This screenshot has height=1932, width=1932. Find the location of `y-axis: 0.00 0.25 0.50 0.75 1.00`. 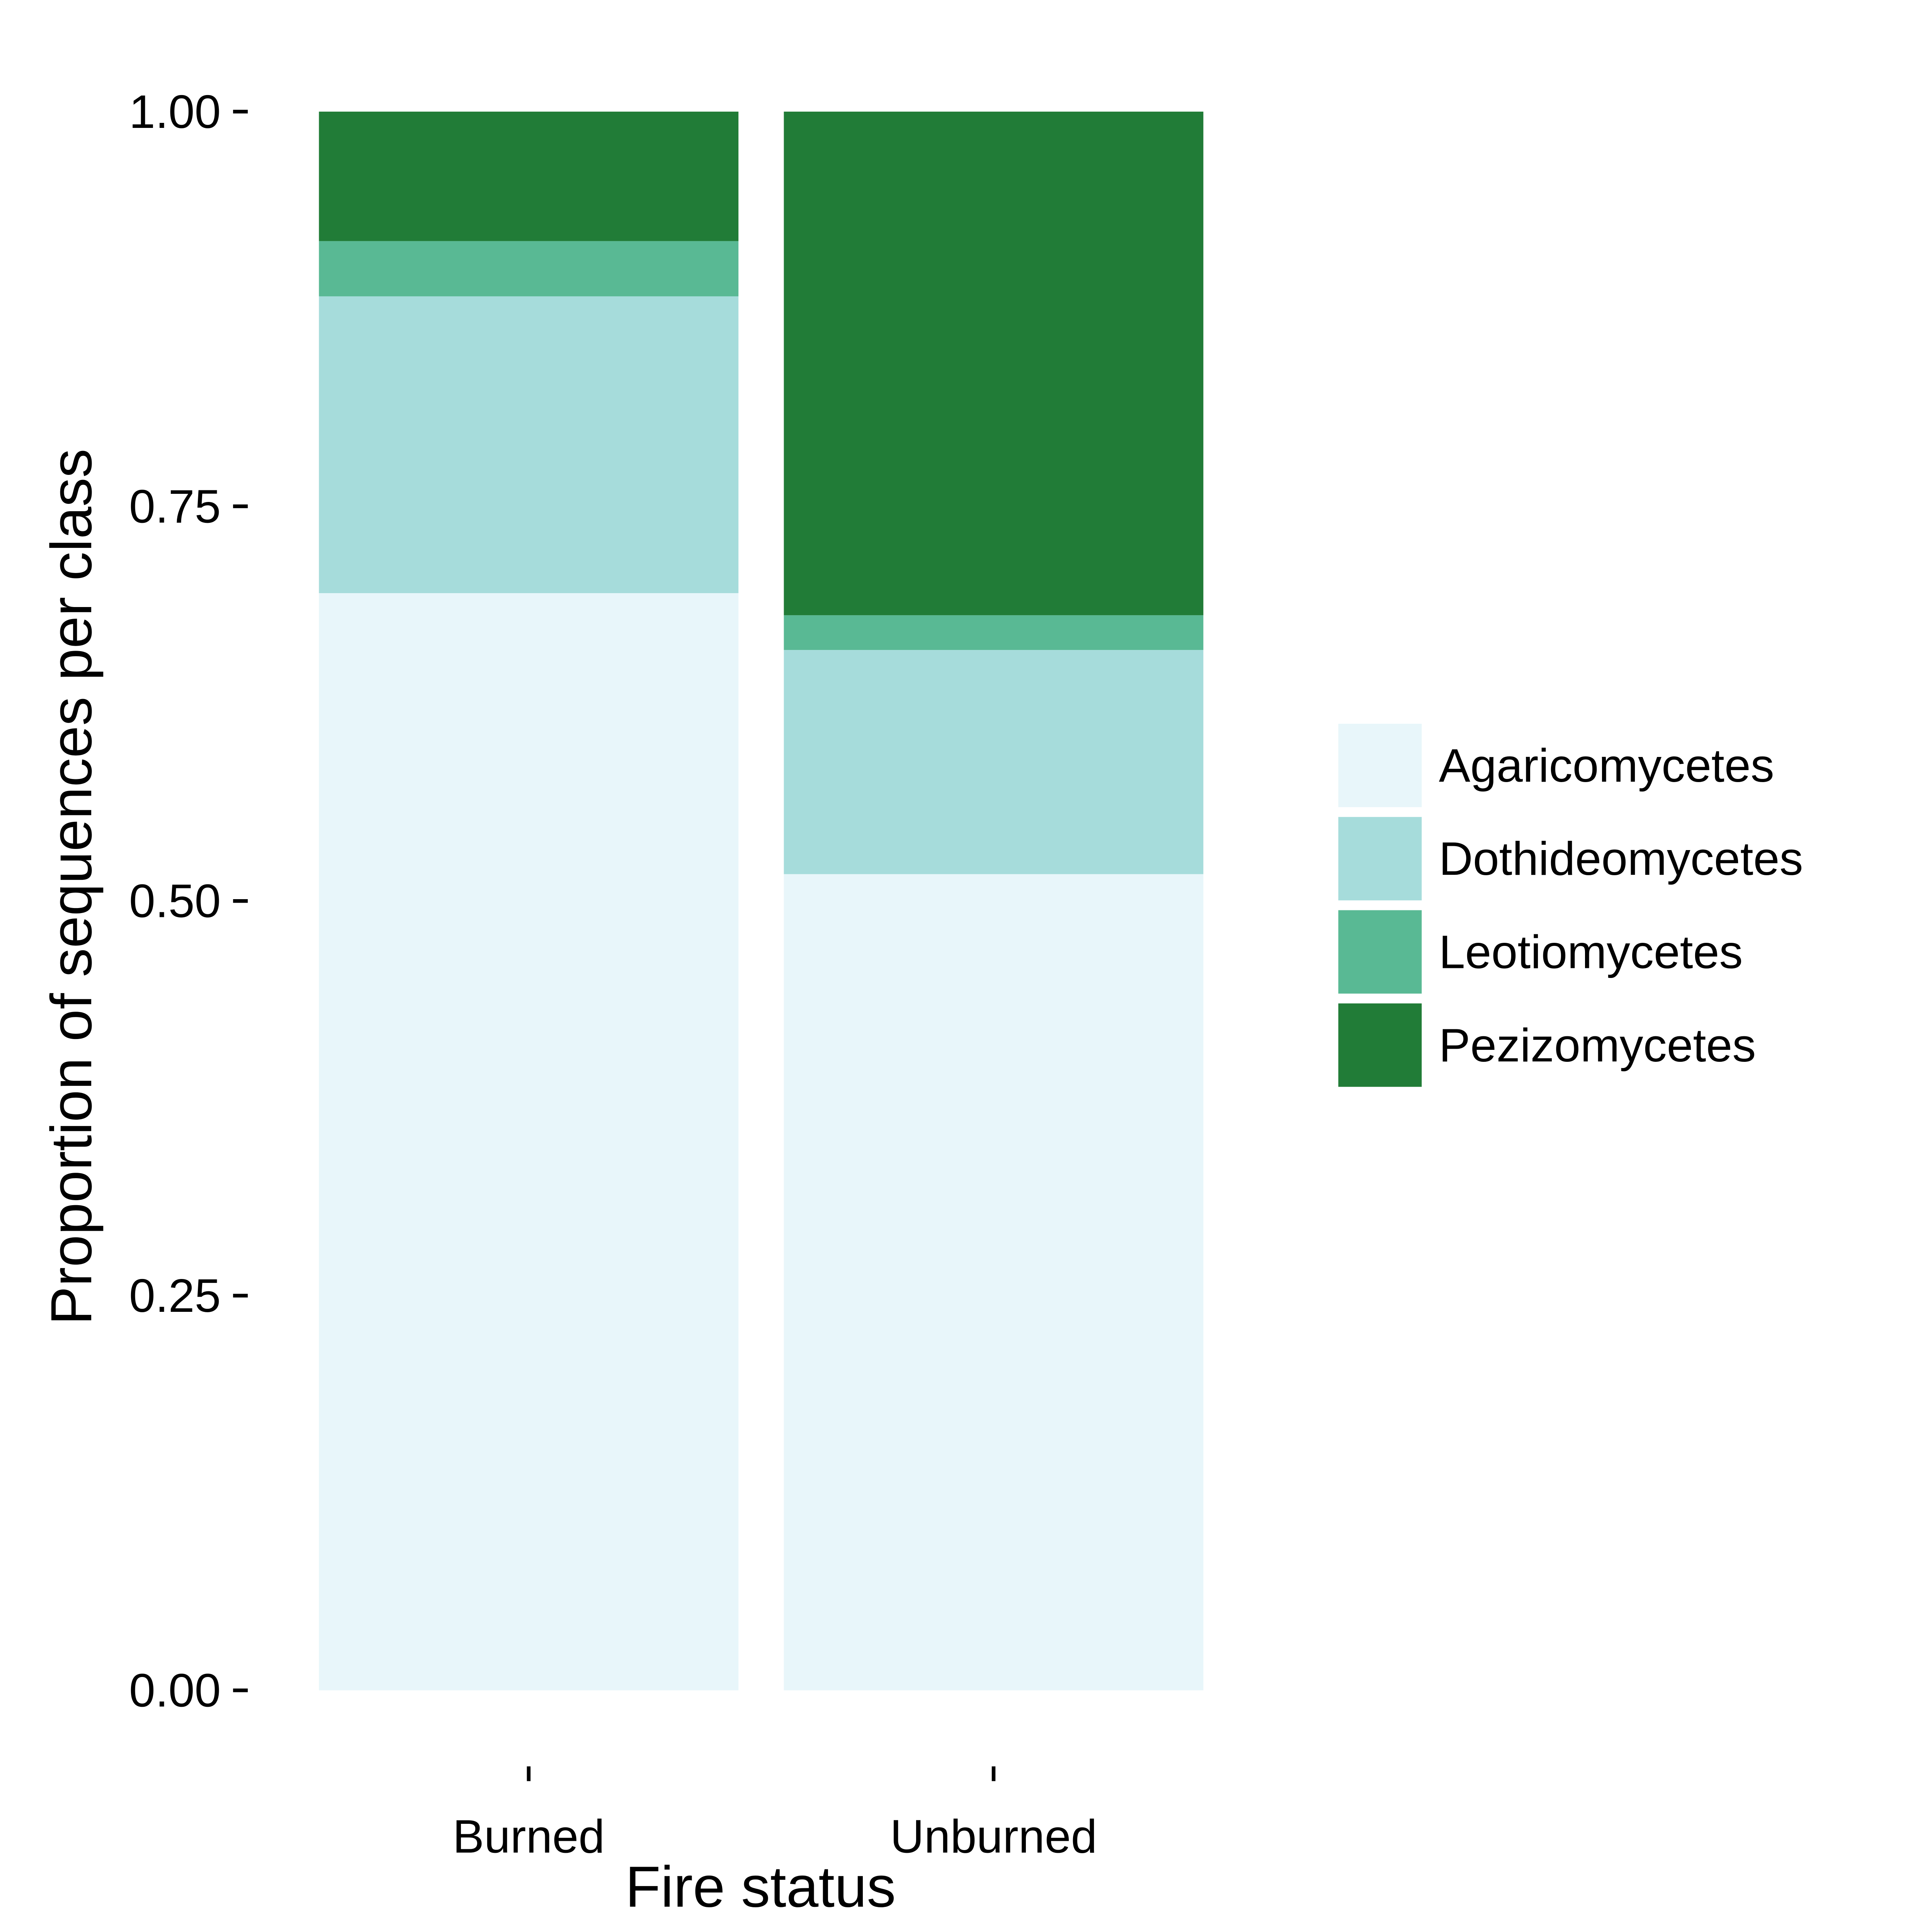

y-axis: 0.00 0.25 0.50 0.75 1.00 is located at coordinates (189, 901).